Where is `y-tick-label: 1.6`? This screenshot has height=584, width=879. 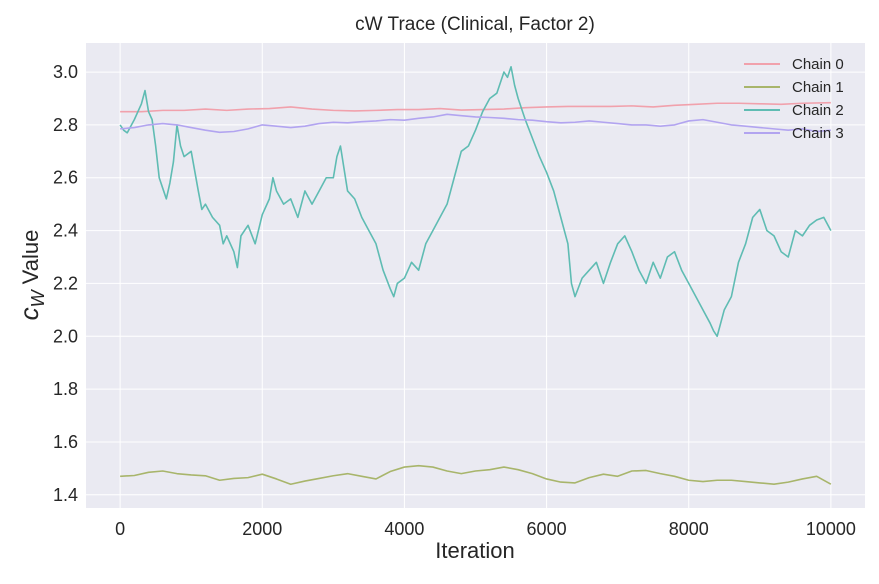 y-tick-label: 1.6 is located at coordinates (65, 442).